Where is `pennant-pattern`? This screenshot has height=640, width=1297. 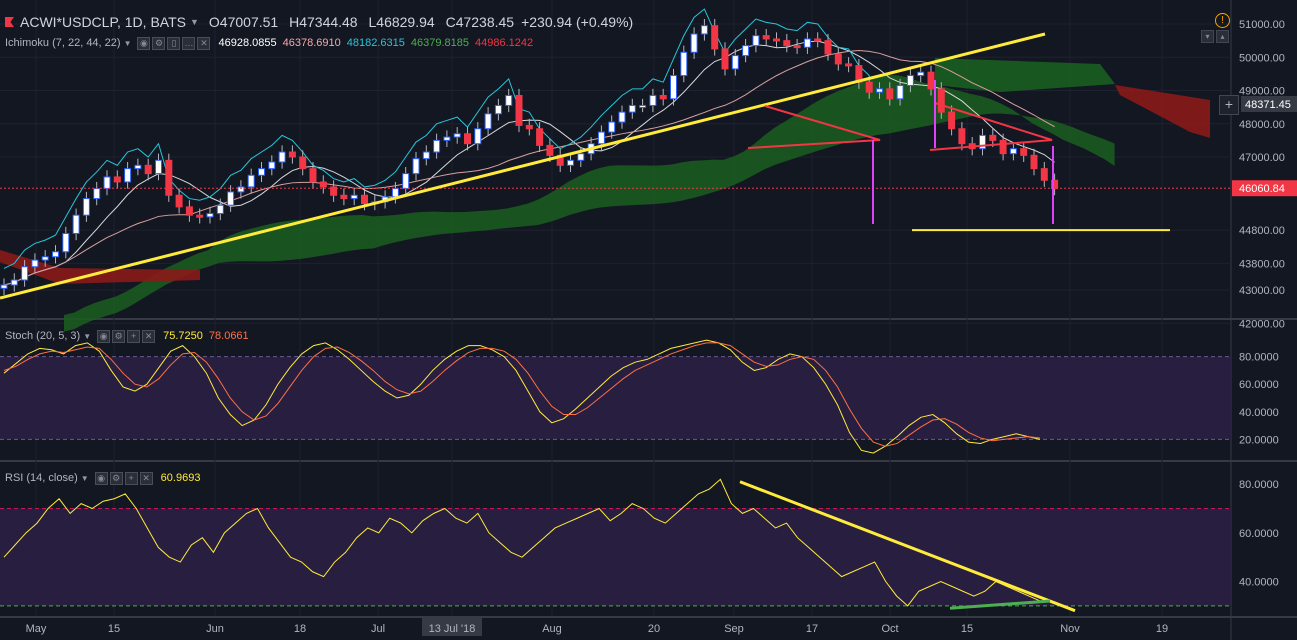
pennant-pattern is located at coordinates (814, 127).